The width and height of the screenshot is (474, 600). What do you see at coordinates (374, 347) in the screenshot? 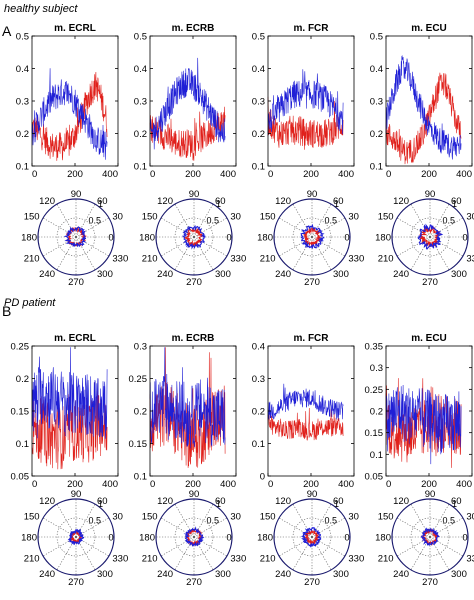
I see `y-tick-label: 0.35` at bounding box center [374, 347].